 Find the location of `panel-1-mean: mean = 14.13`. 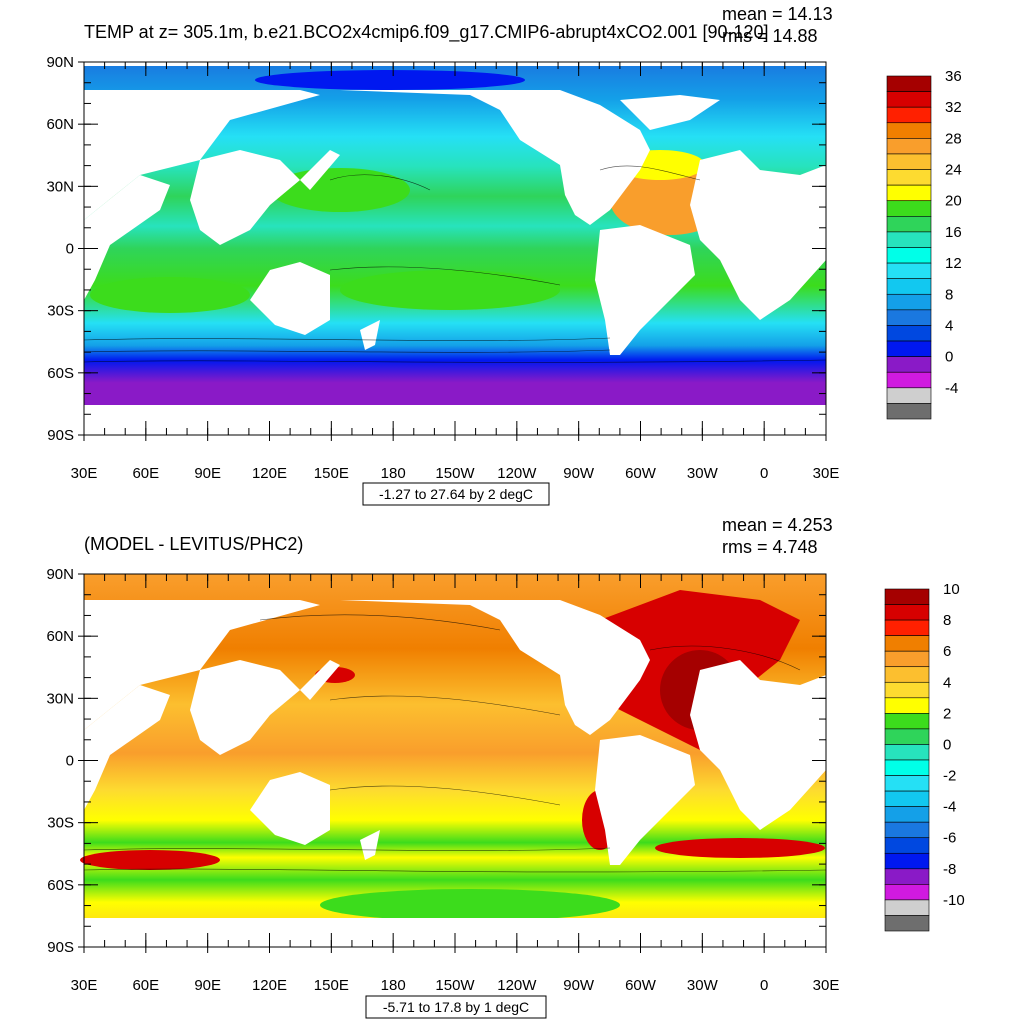

panel-1-mean: mean = 14.13 is located at coordinates (777, 14).